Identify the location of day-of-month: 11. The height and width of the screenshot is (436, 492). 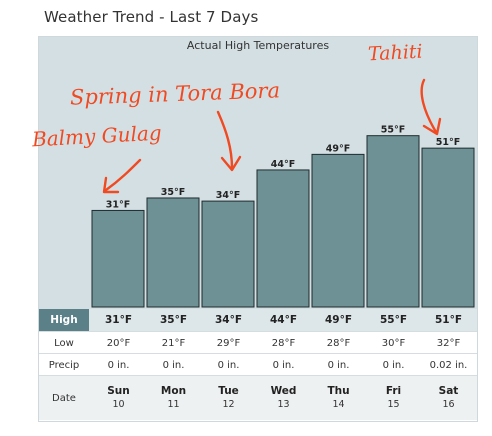
(173, 404).